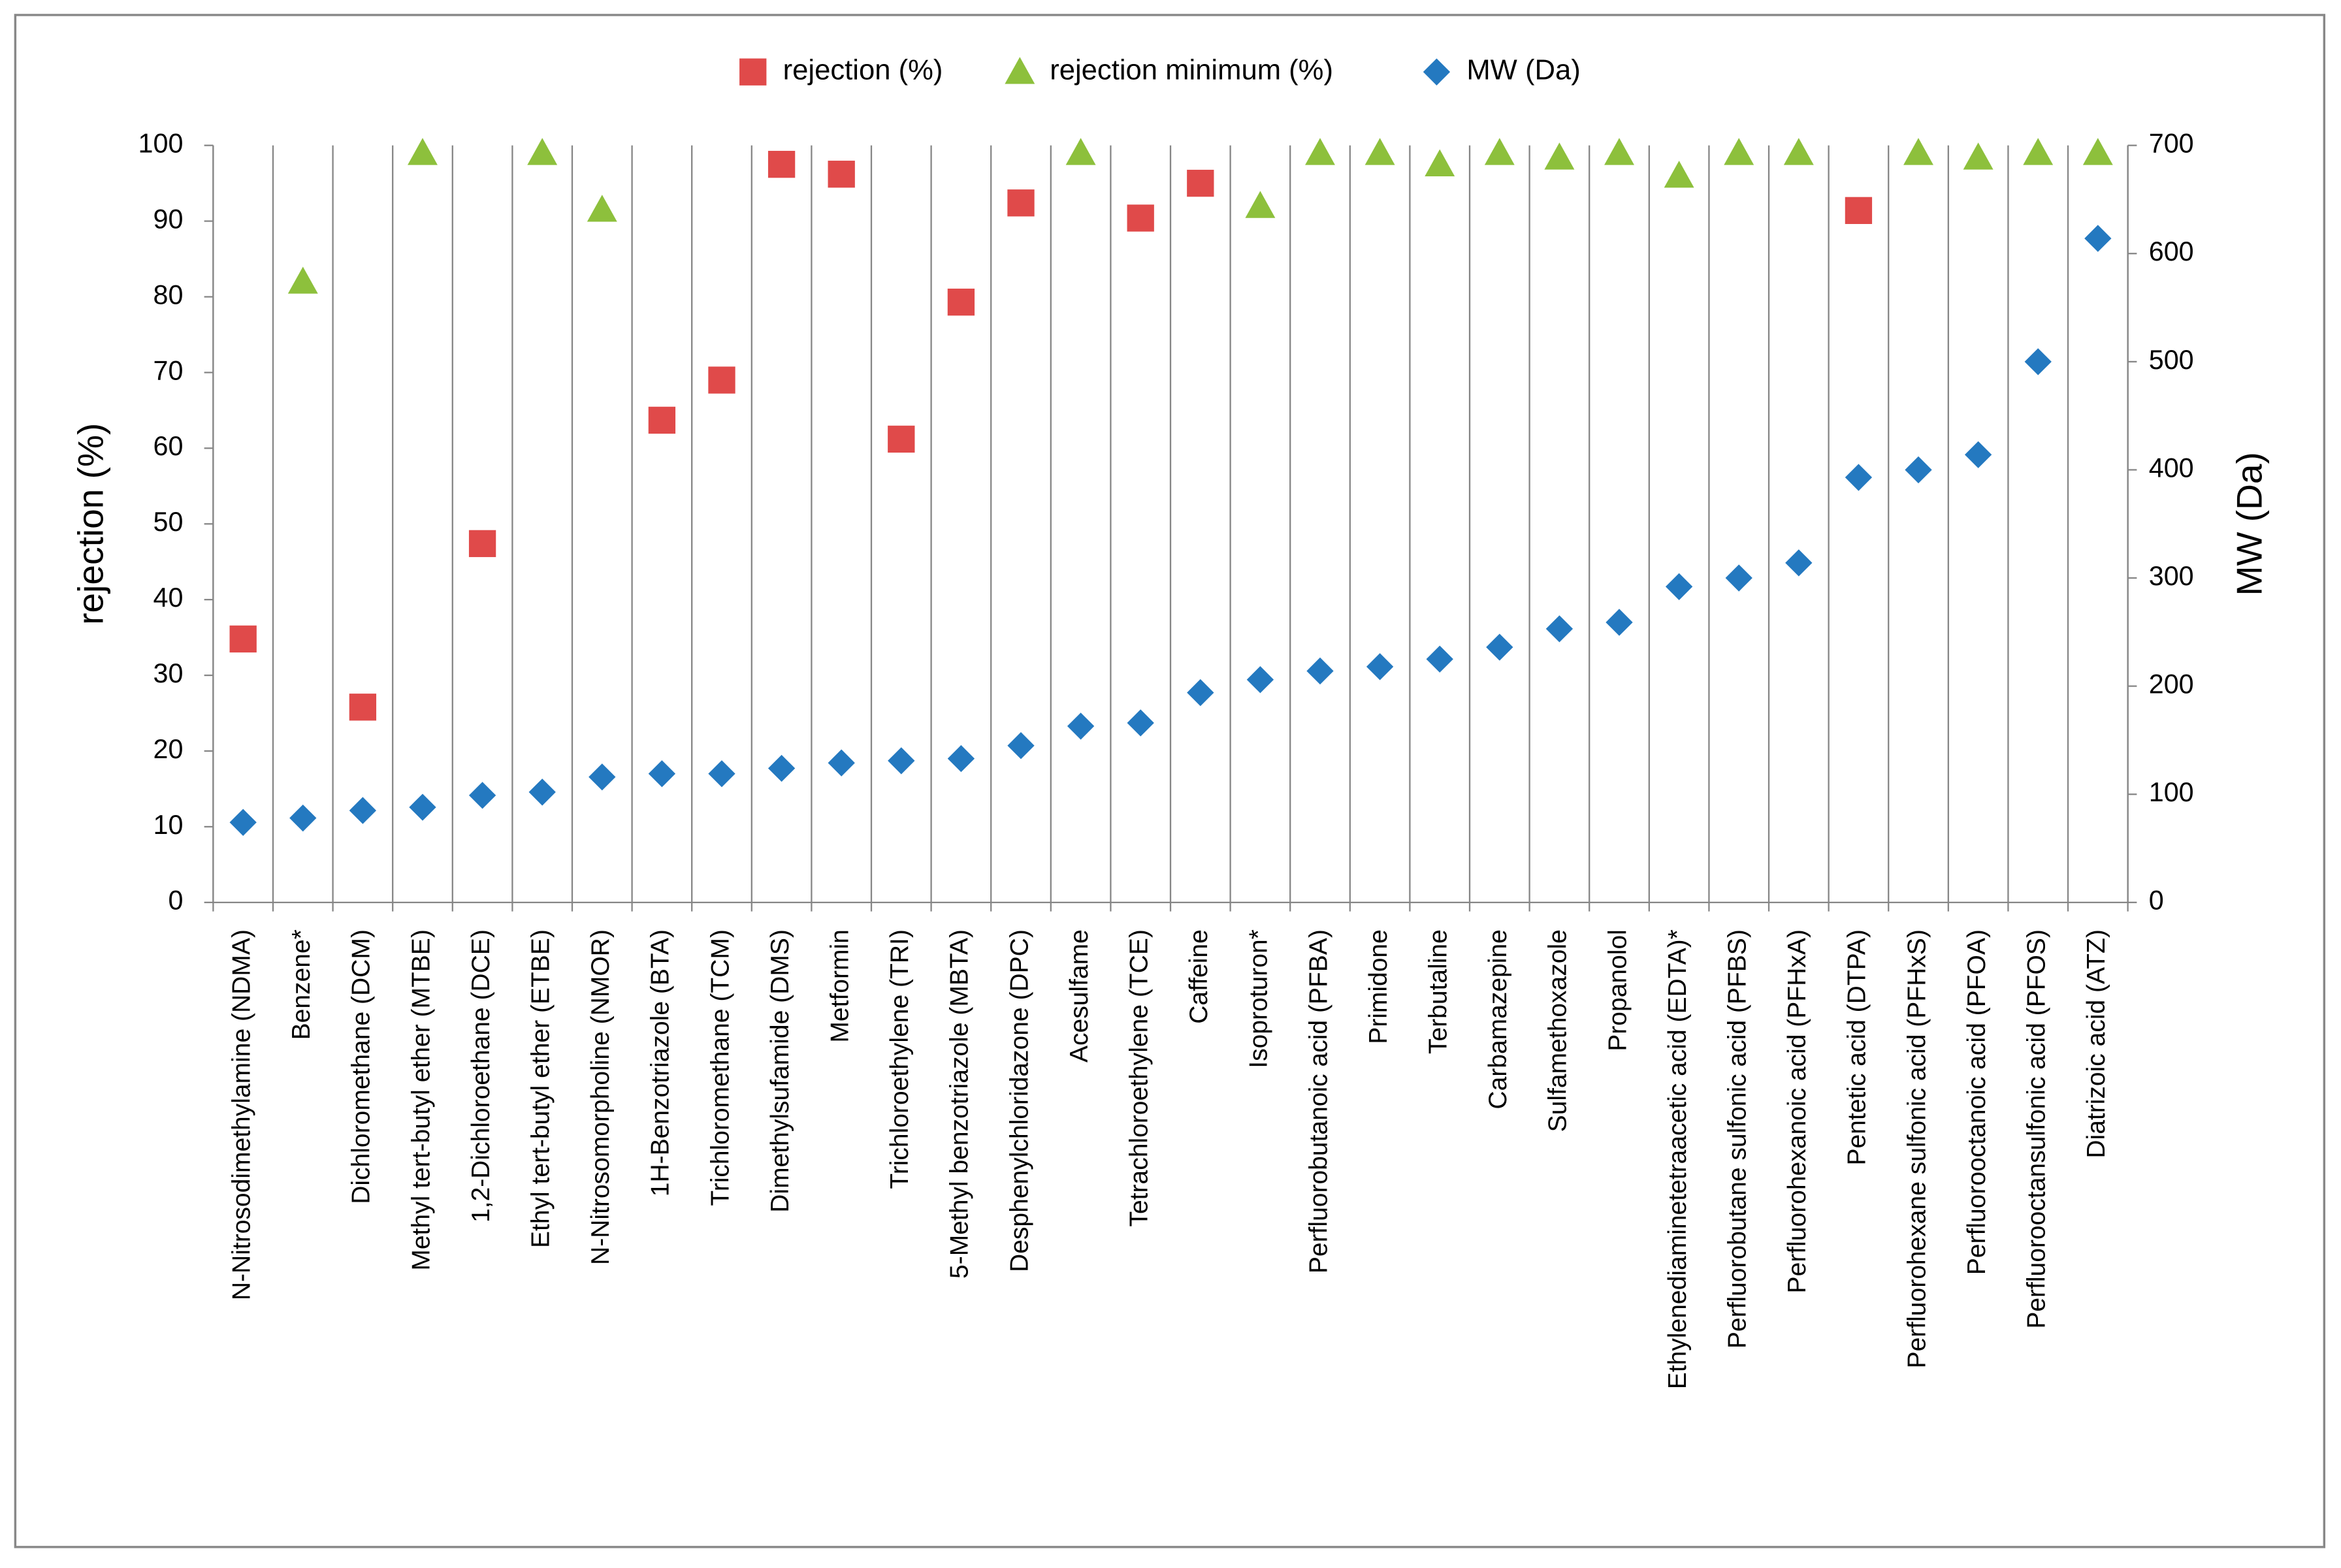  What do you see at coordinates (840, 985) in the screenshot?
I see `x-tick-label: Metformin` at bounding box center [840, 985].